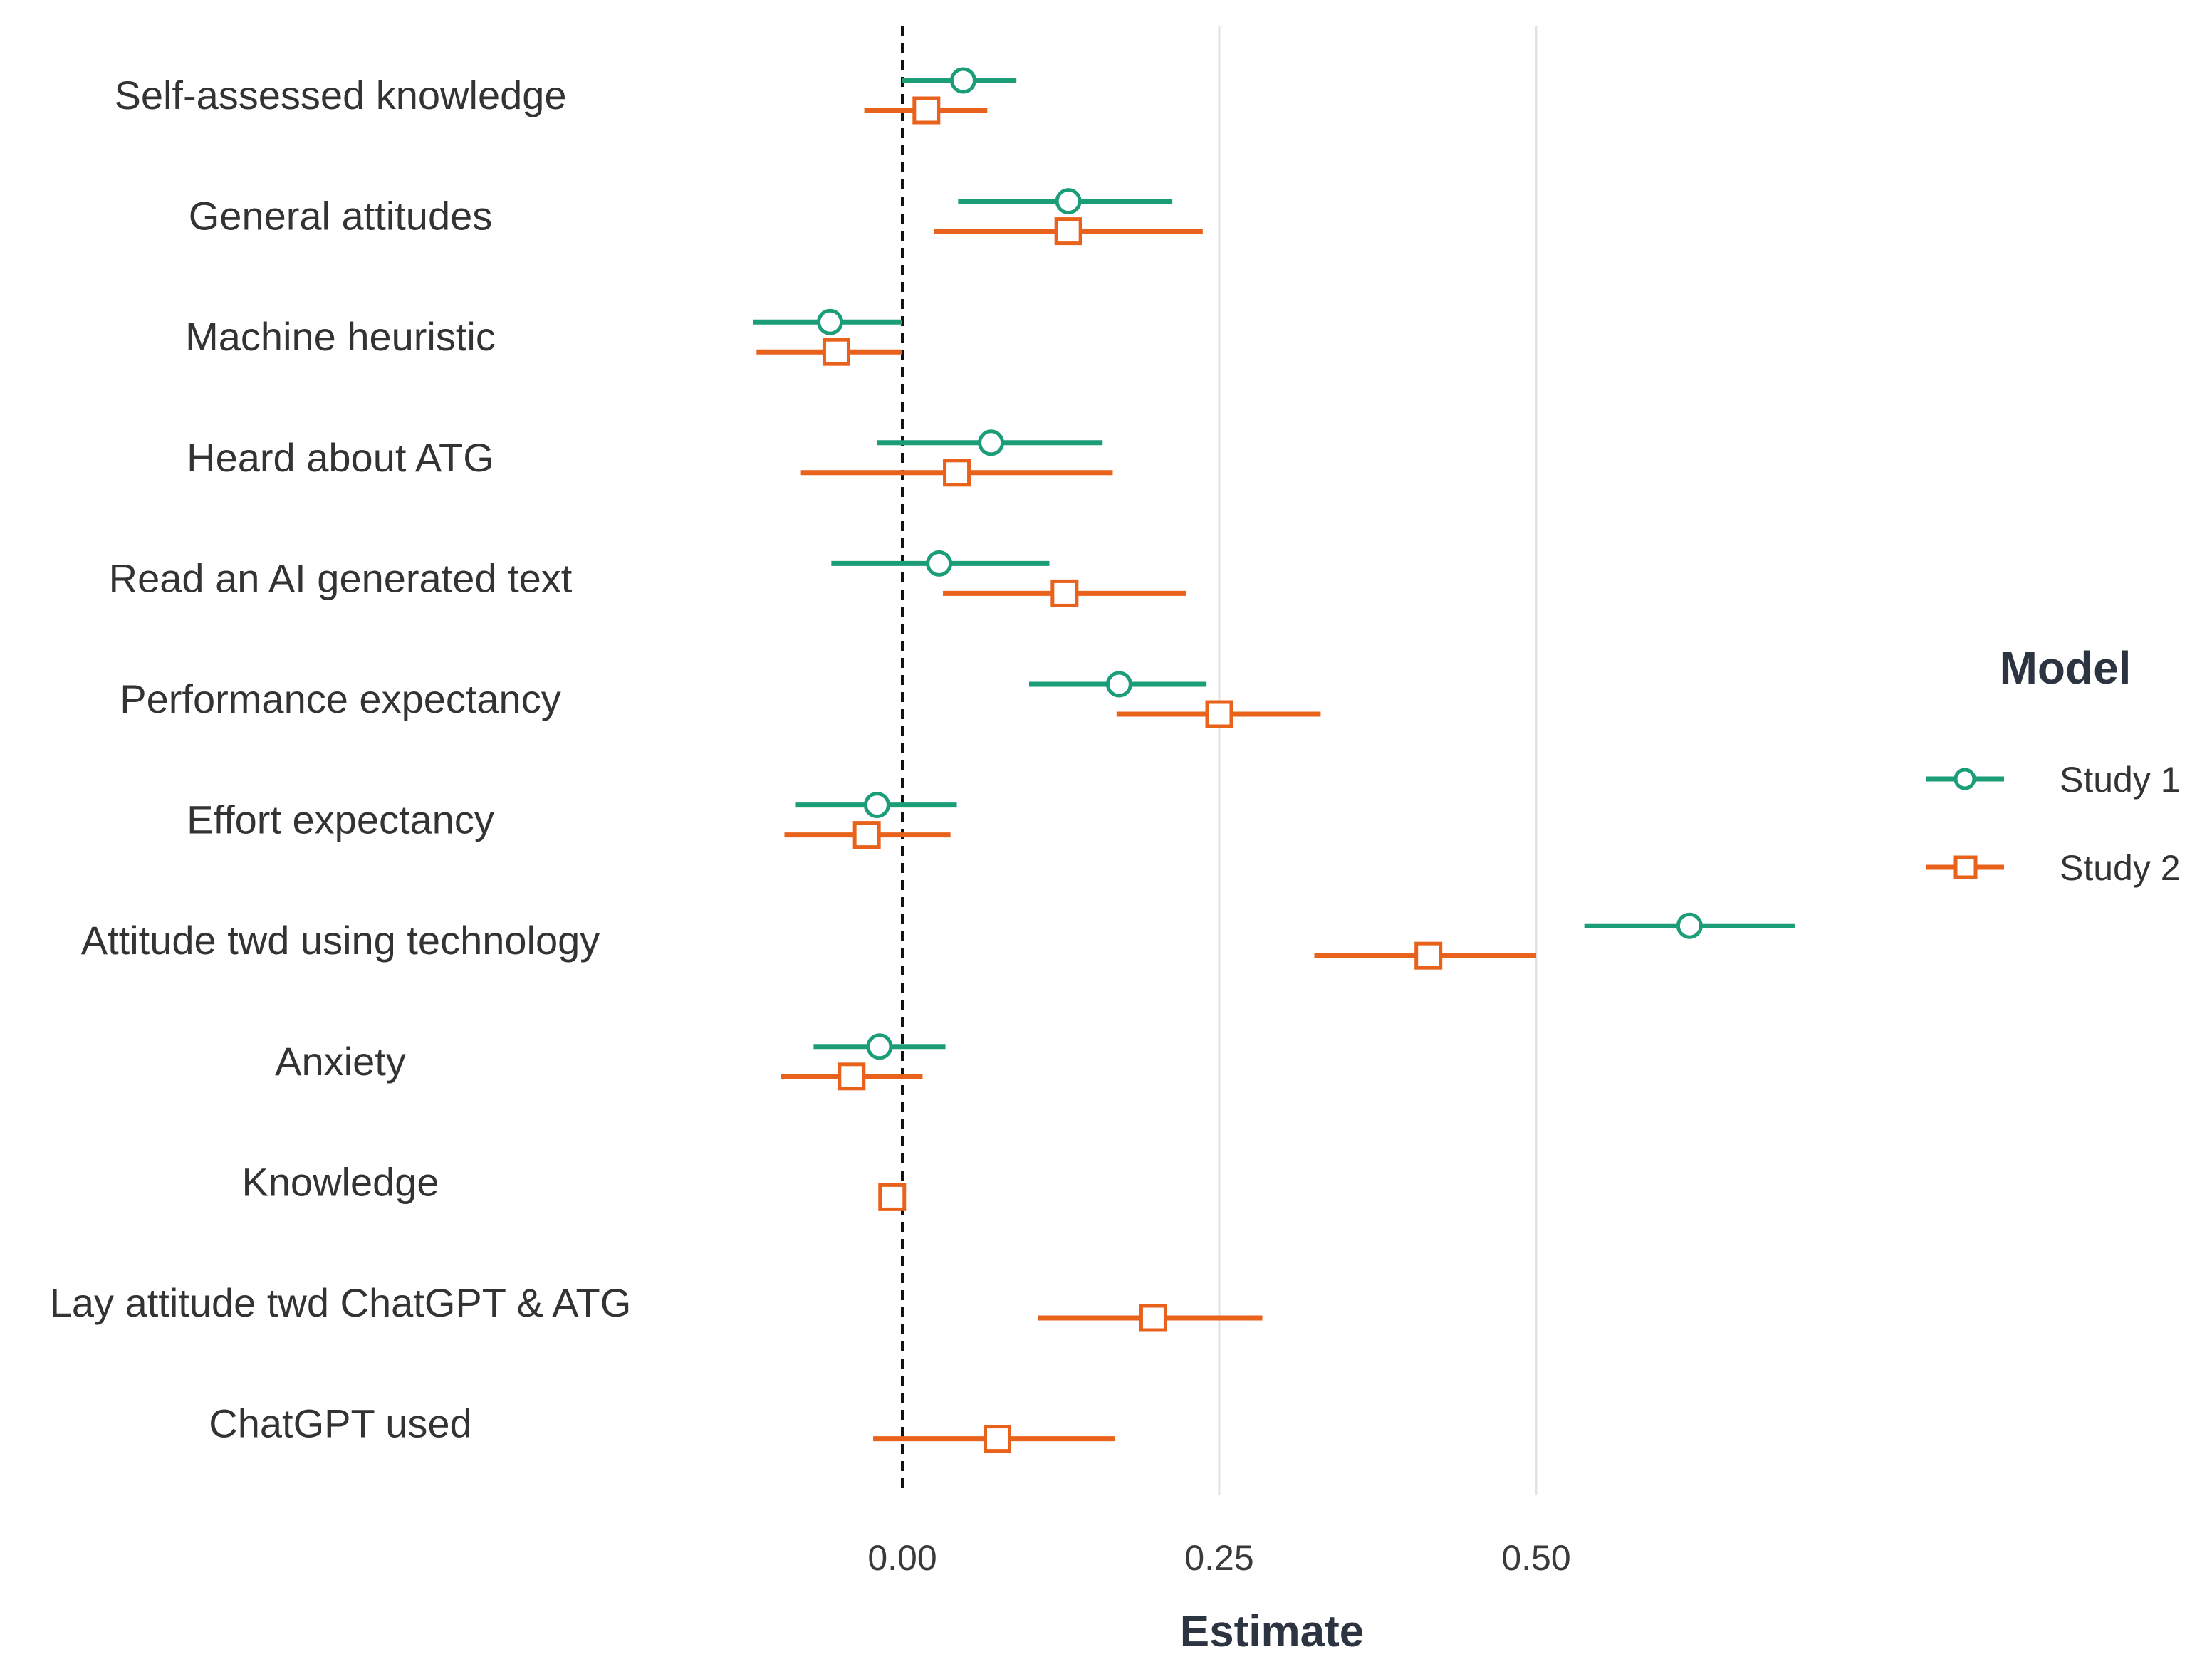  What do you see at coordinates (902, 1558) in the screenshot?
I see `x-tick-label: 0.00` at bounding box center [902, 1558].